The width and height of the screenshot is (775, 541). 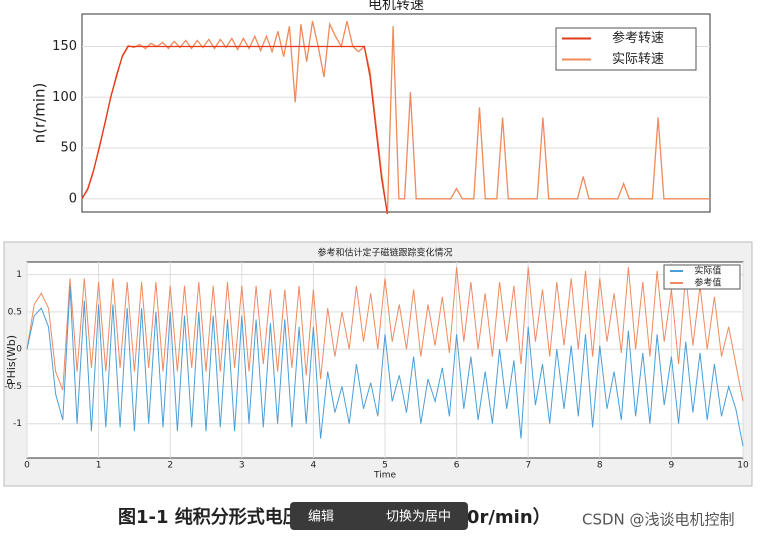 I want to click on chart-title: 电机转速, so click(x=396, y=6).